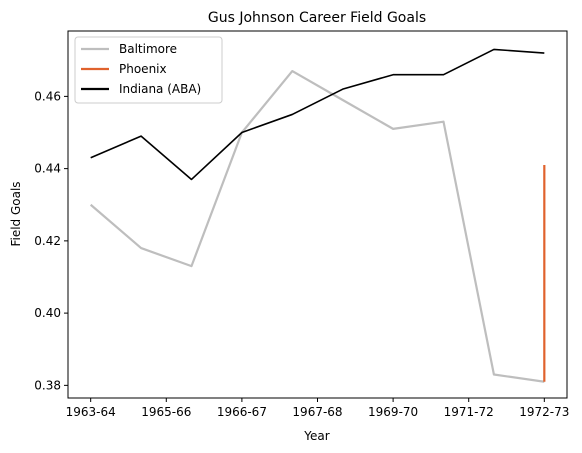  Describe the element at coordinates (316, 436) in the screenshot. I see `x-axis-label: Year` at that location.